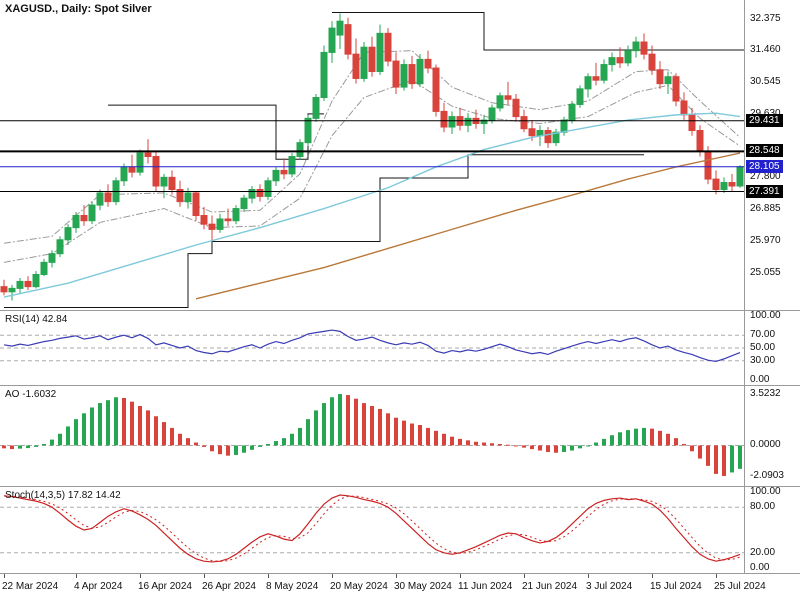  I want to click on price-axis-label: 27.800, so click(765, 177).